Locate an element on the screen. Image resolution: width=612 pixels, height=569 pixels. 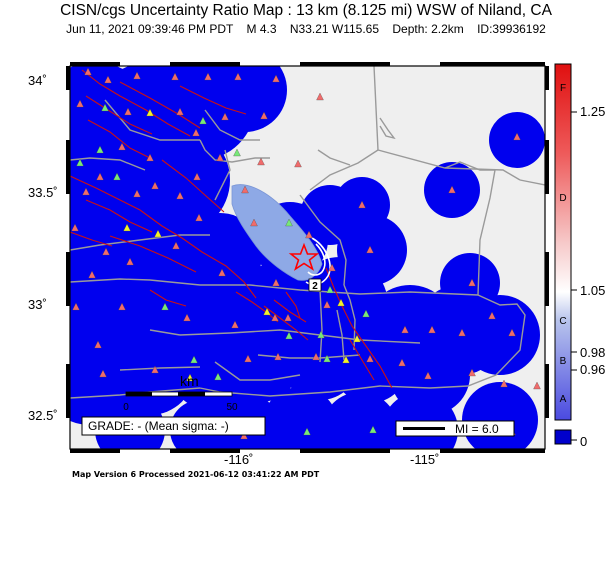
grade-box is located at coordinates (173, 426).